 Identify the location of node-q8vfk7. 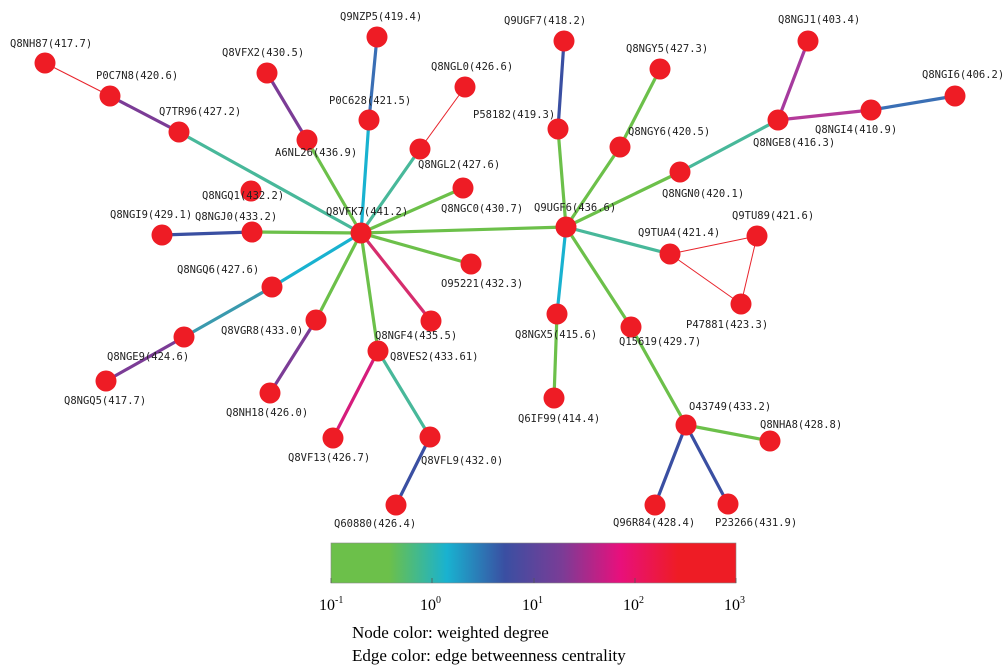
(361, 233).